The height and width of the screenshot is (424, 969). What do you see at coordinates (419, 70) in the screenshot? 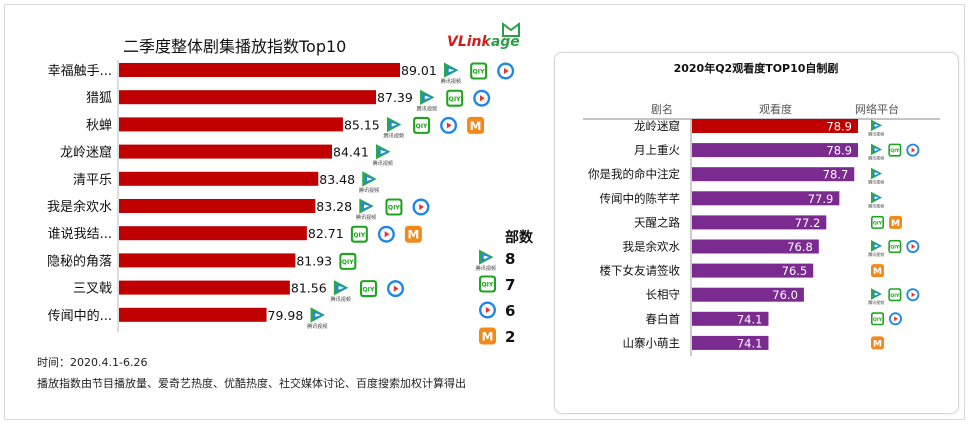
I see `left-value-label: 89.01` at bounding box center [419, 70].